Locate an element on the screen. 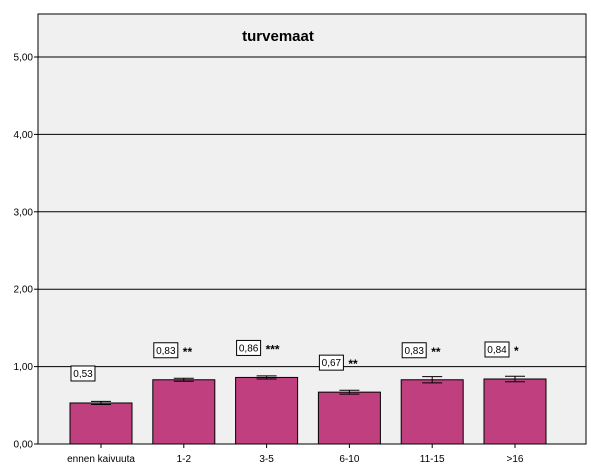  x-tick-label: ennen kaivuuta is located at coordinates (101, 459).